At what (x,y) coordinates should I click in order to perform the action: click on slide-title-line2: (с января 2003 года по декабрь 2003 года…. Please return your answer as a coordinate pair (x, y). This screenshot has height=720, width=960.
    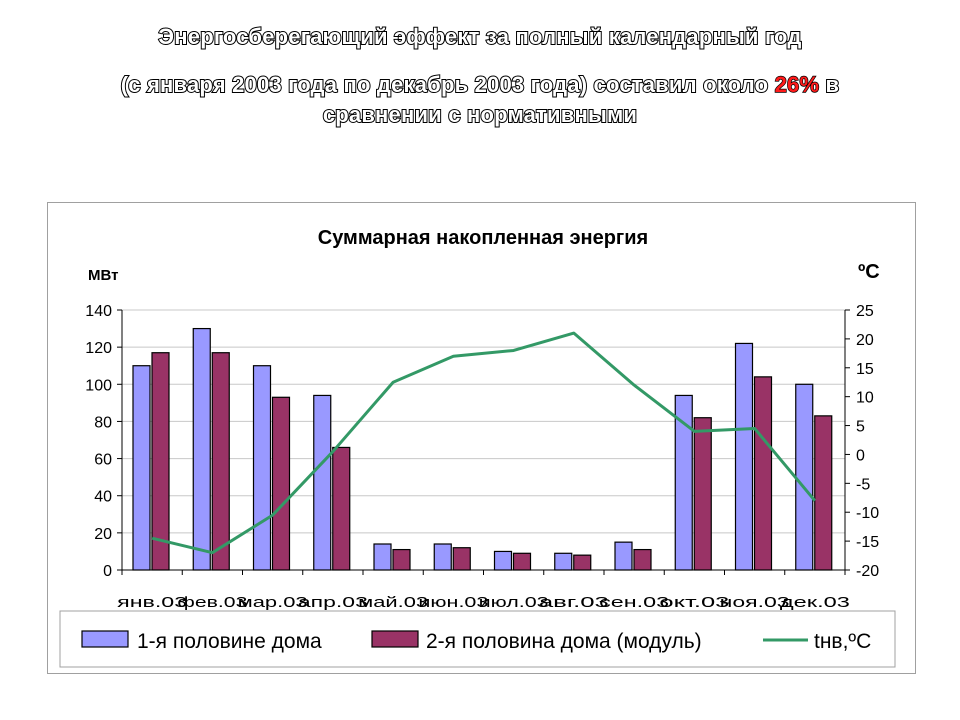
    Looking at the image, I should click on (480, 84).